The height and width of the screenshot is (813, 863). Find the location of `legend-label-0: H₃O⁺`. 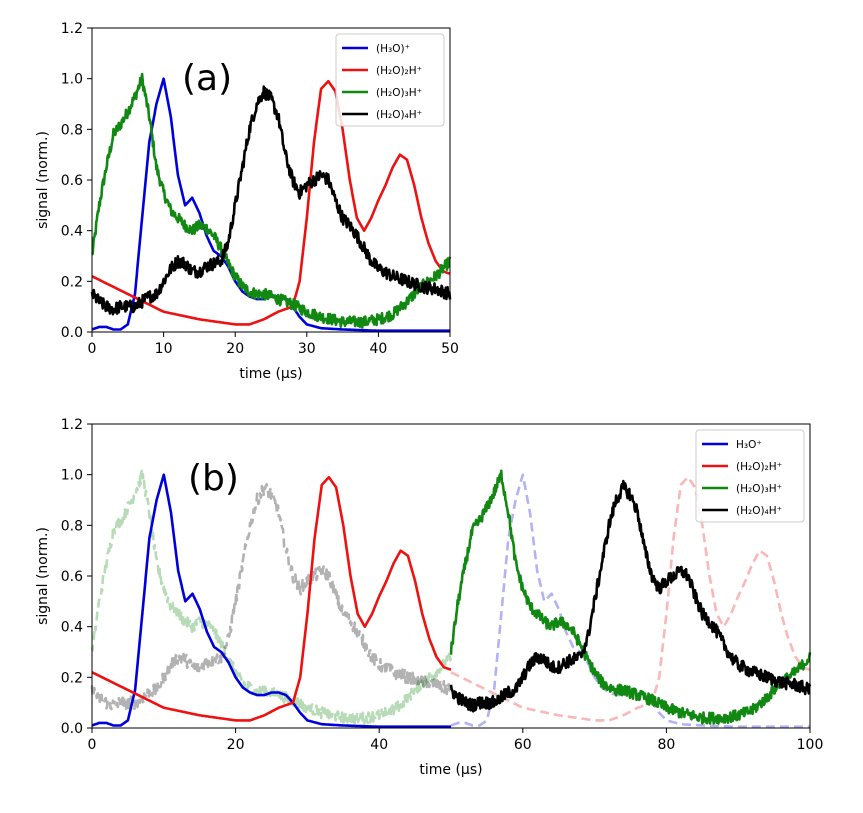

legend-label-0: H₃O⁺ is located at coordinates (749, 445).